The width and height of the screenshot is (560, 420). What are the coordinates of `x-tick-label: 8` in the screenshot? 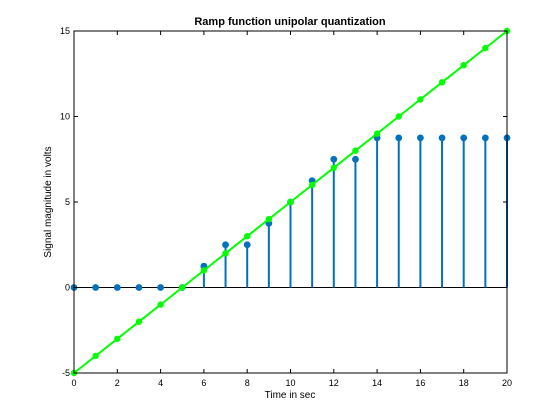 It's located at (247, 383).